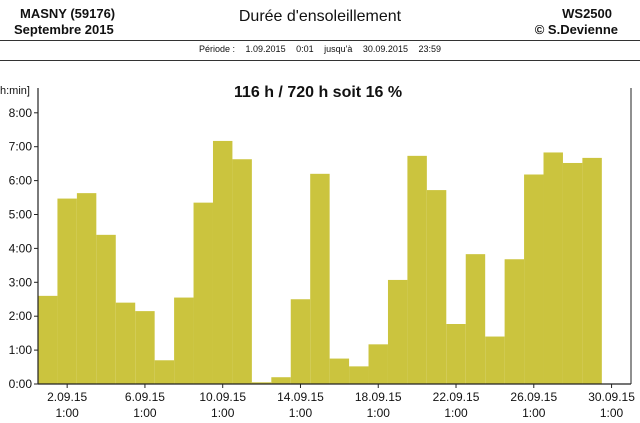 Image resolution: width=640 pixels, height=423 pixels. I want to click on y-tick-label: 5:00, so click(21, 215).